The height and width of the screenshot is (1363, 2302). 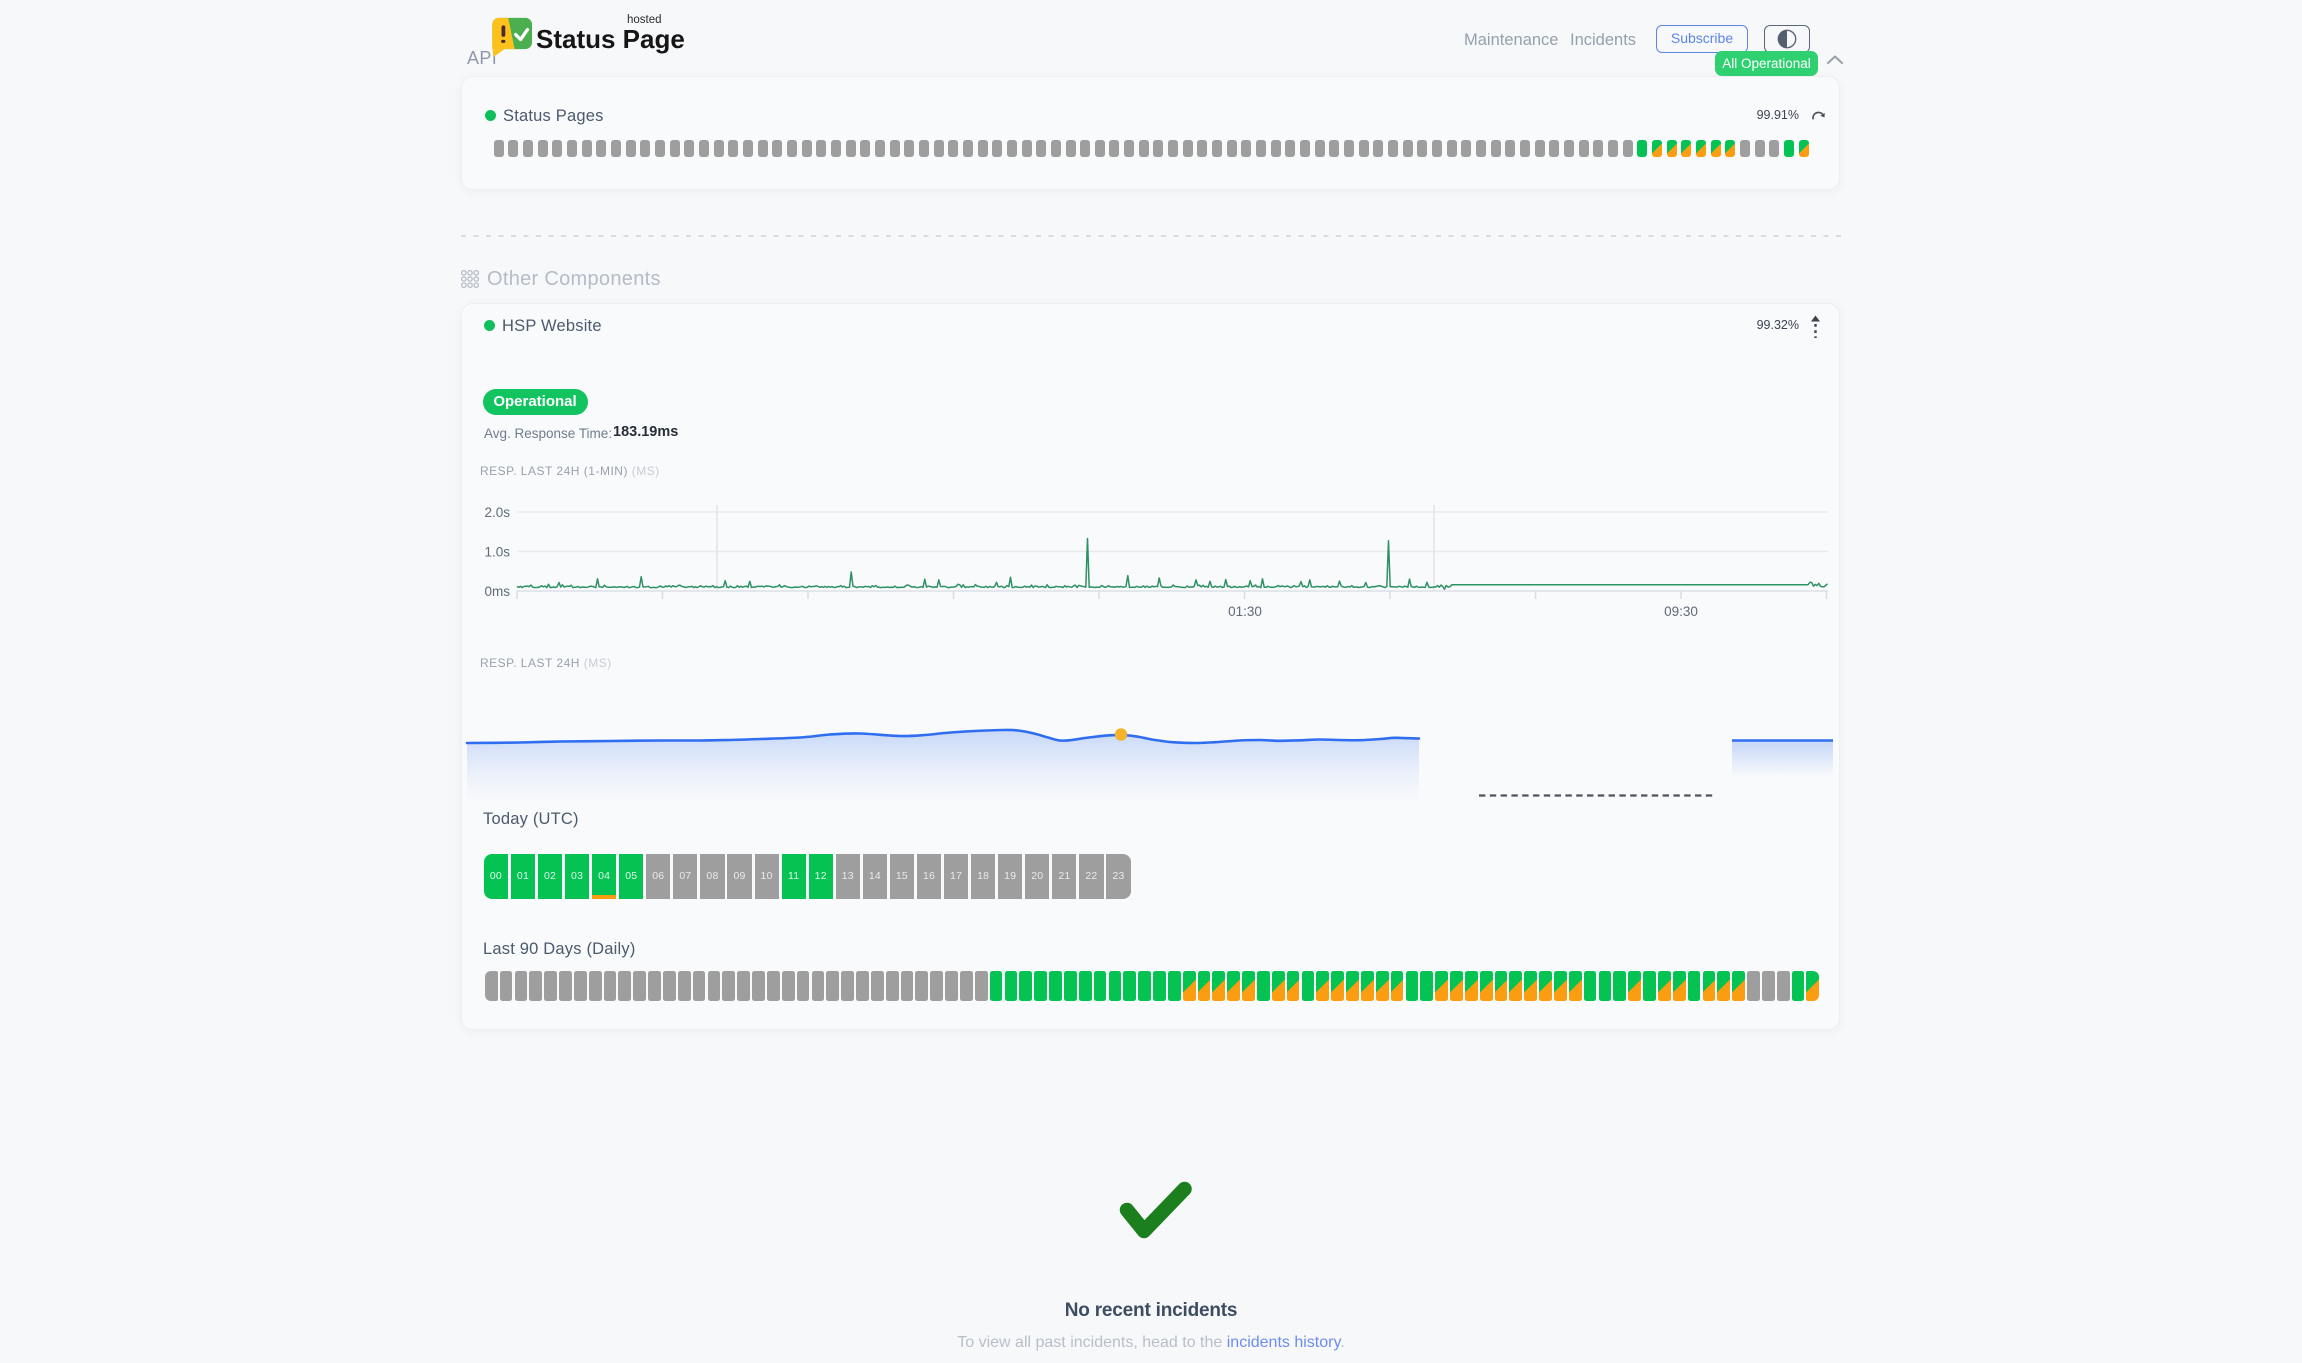 What do you see at coordinates (497, 591) in the screenshot?
I see `svg-text: 0ms` at bounding box center [497, 591].